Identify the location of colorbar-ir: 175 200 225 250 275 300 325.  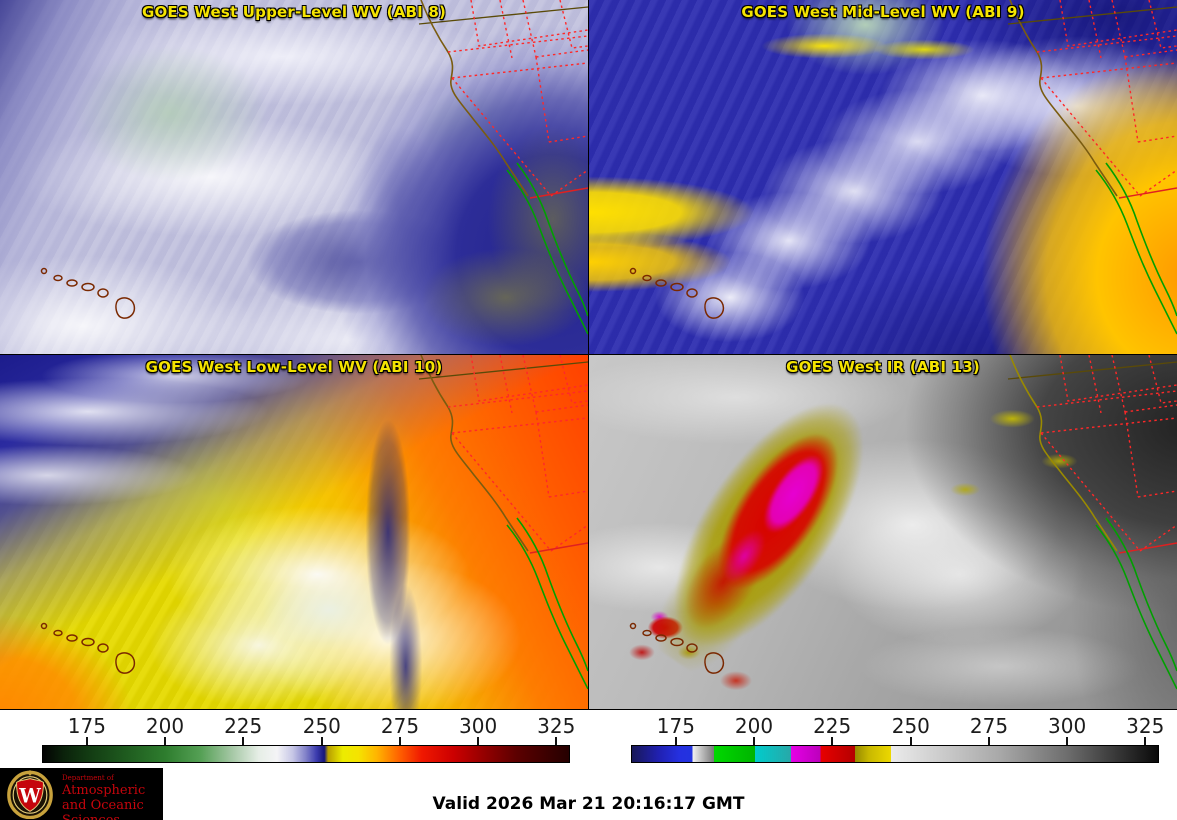
(883, 738).